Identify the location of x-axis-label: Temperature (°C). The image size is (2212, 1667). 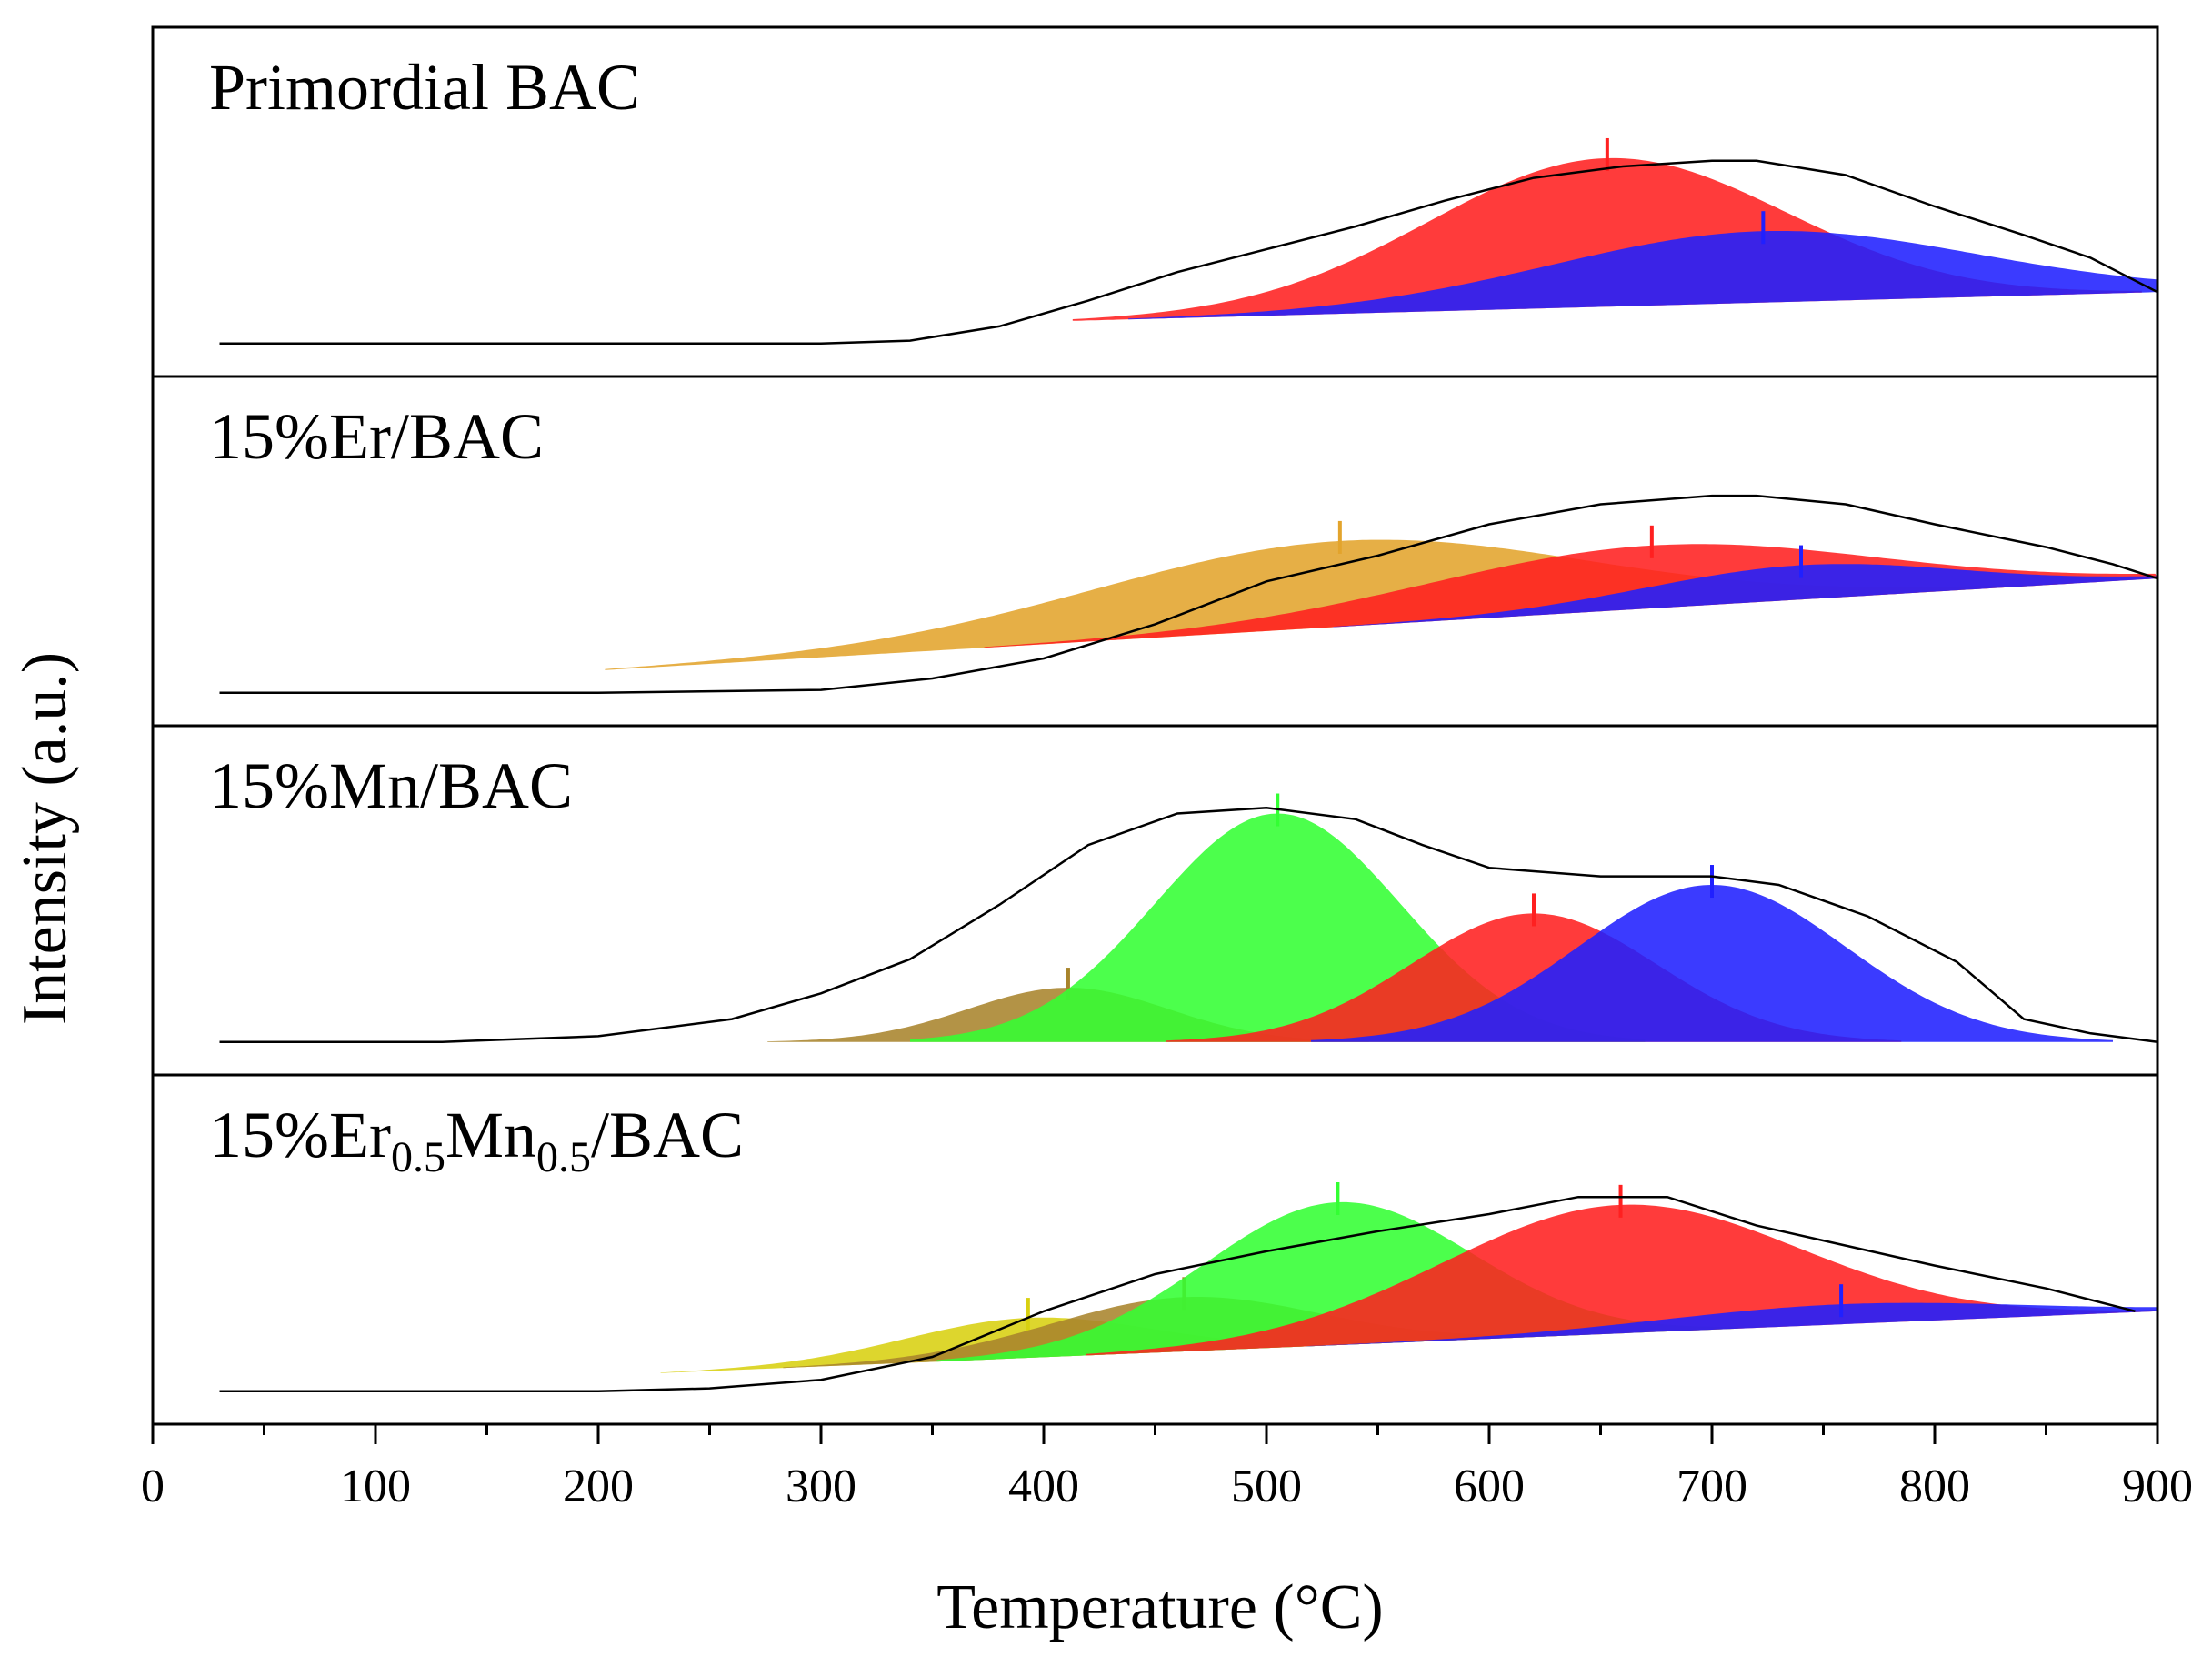
(1159, 1607).